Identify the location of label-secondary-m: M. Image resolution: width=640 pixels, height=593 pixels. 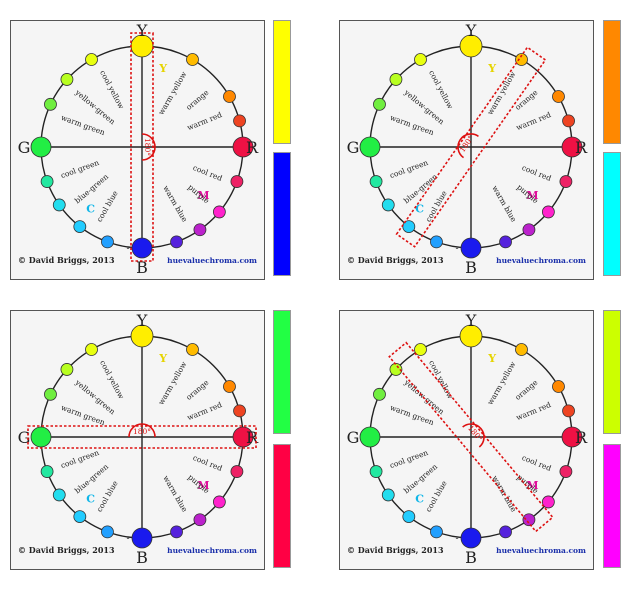
(203, 195).